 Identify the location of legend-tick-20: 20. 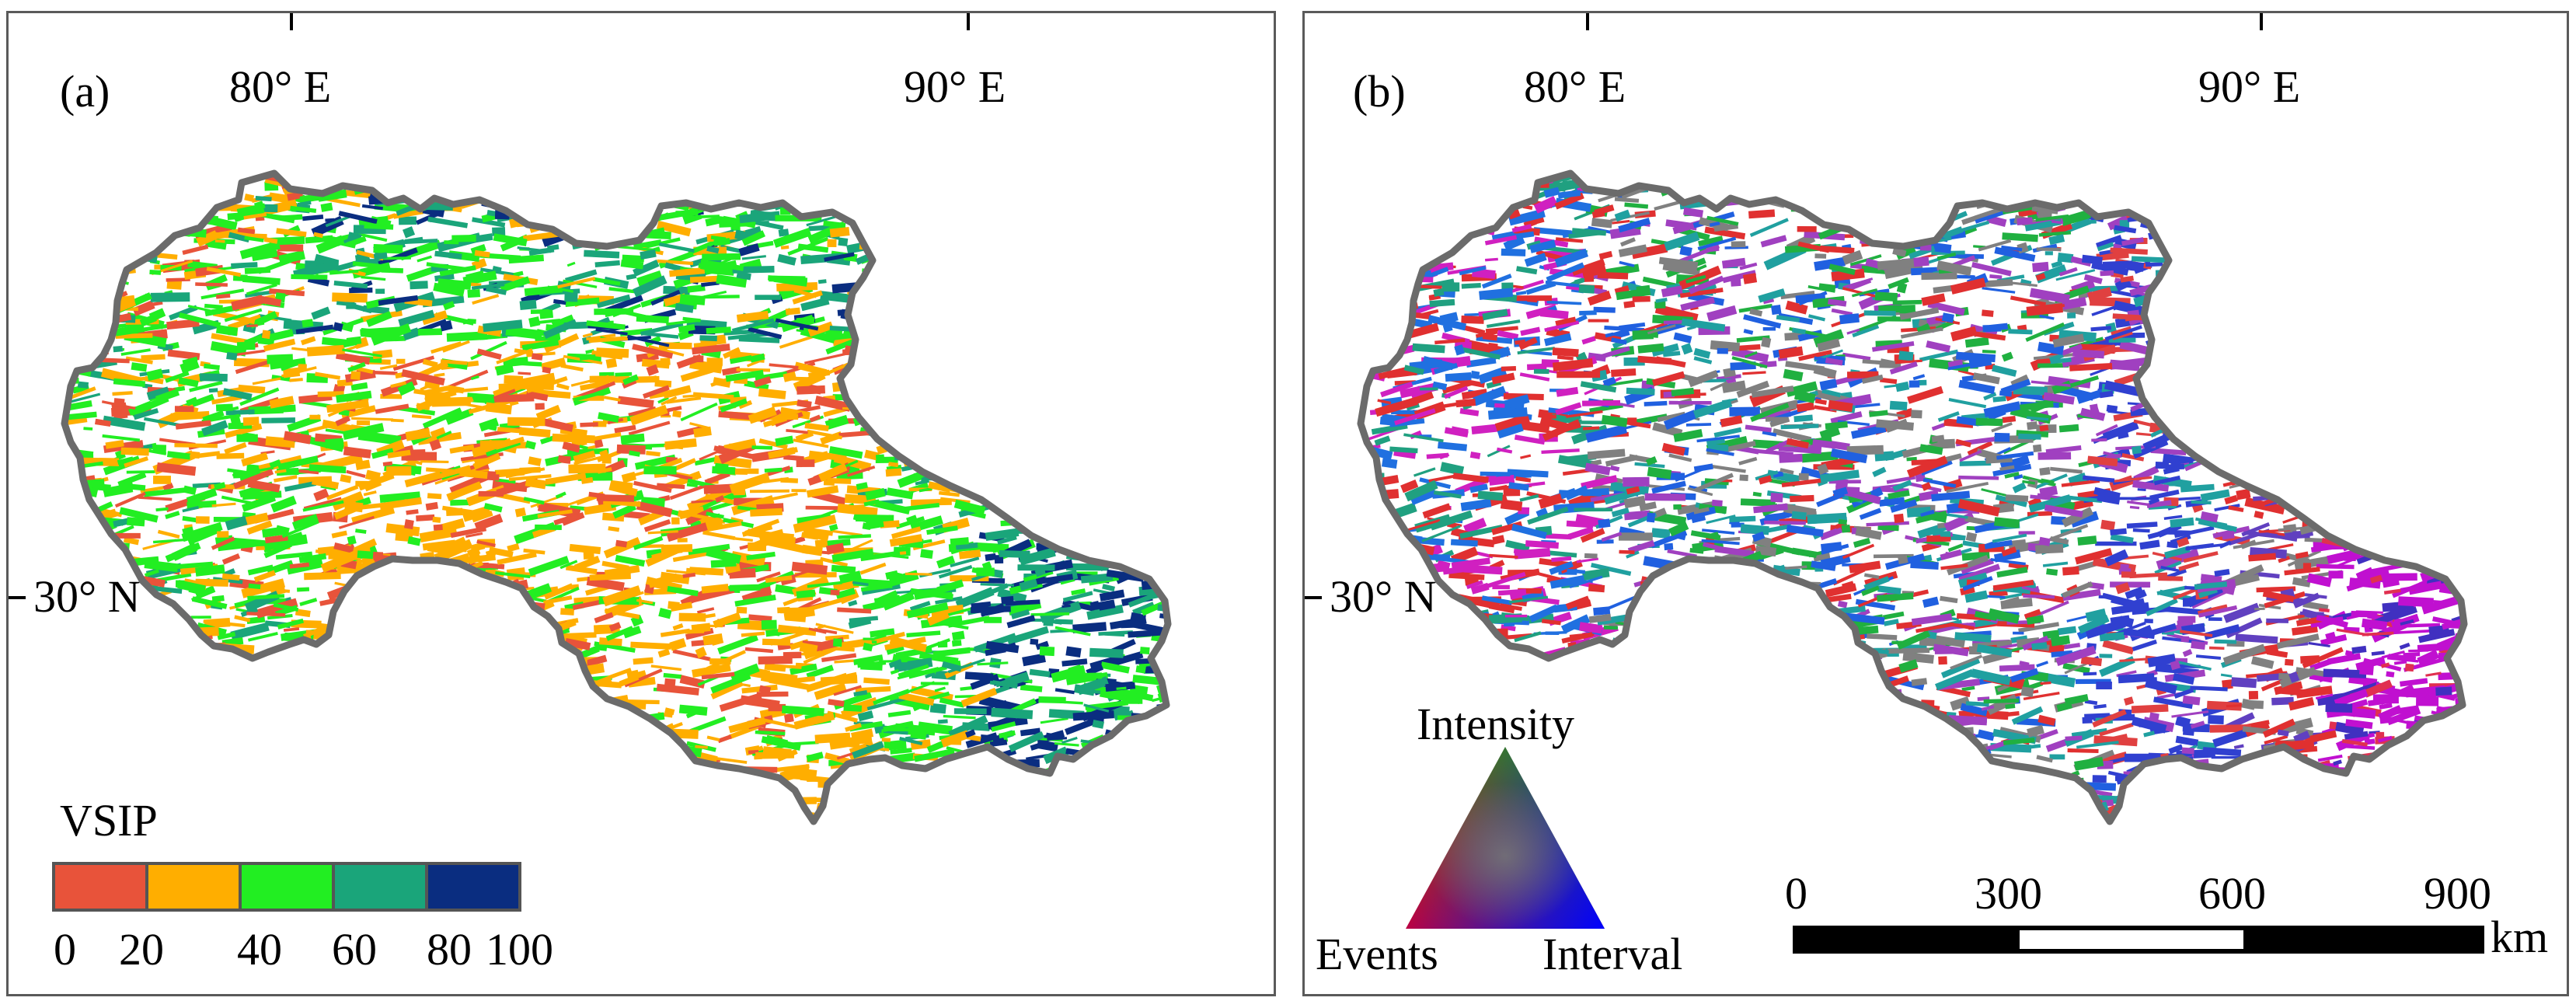
(141, 950).